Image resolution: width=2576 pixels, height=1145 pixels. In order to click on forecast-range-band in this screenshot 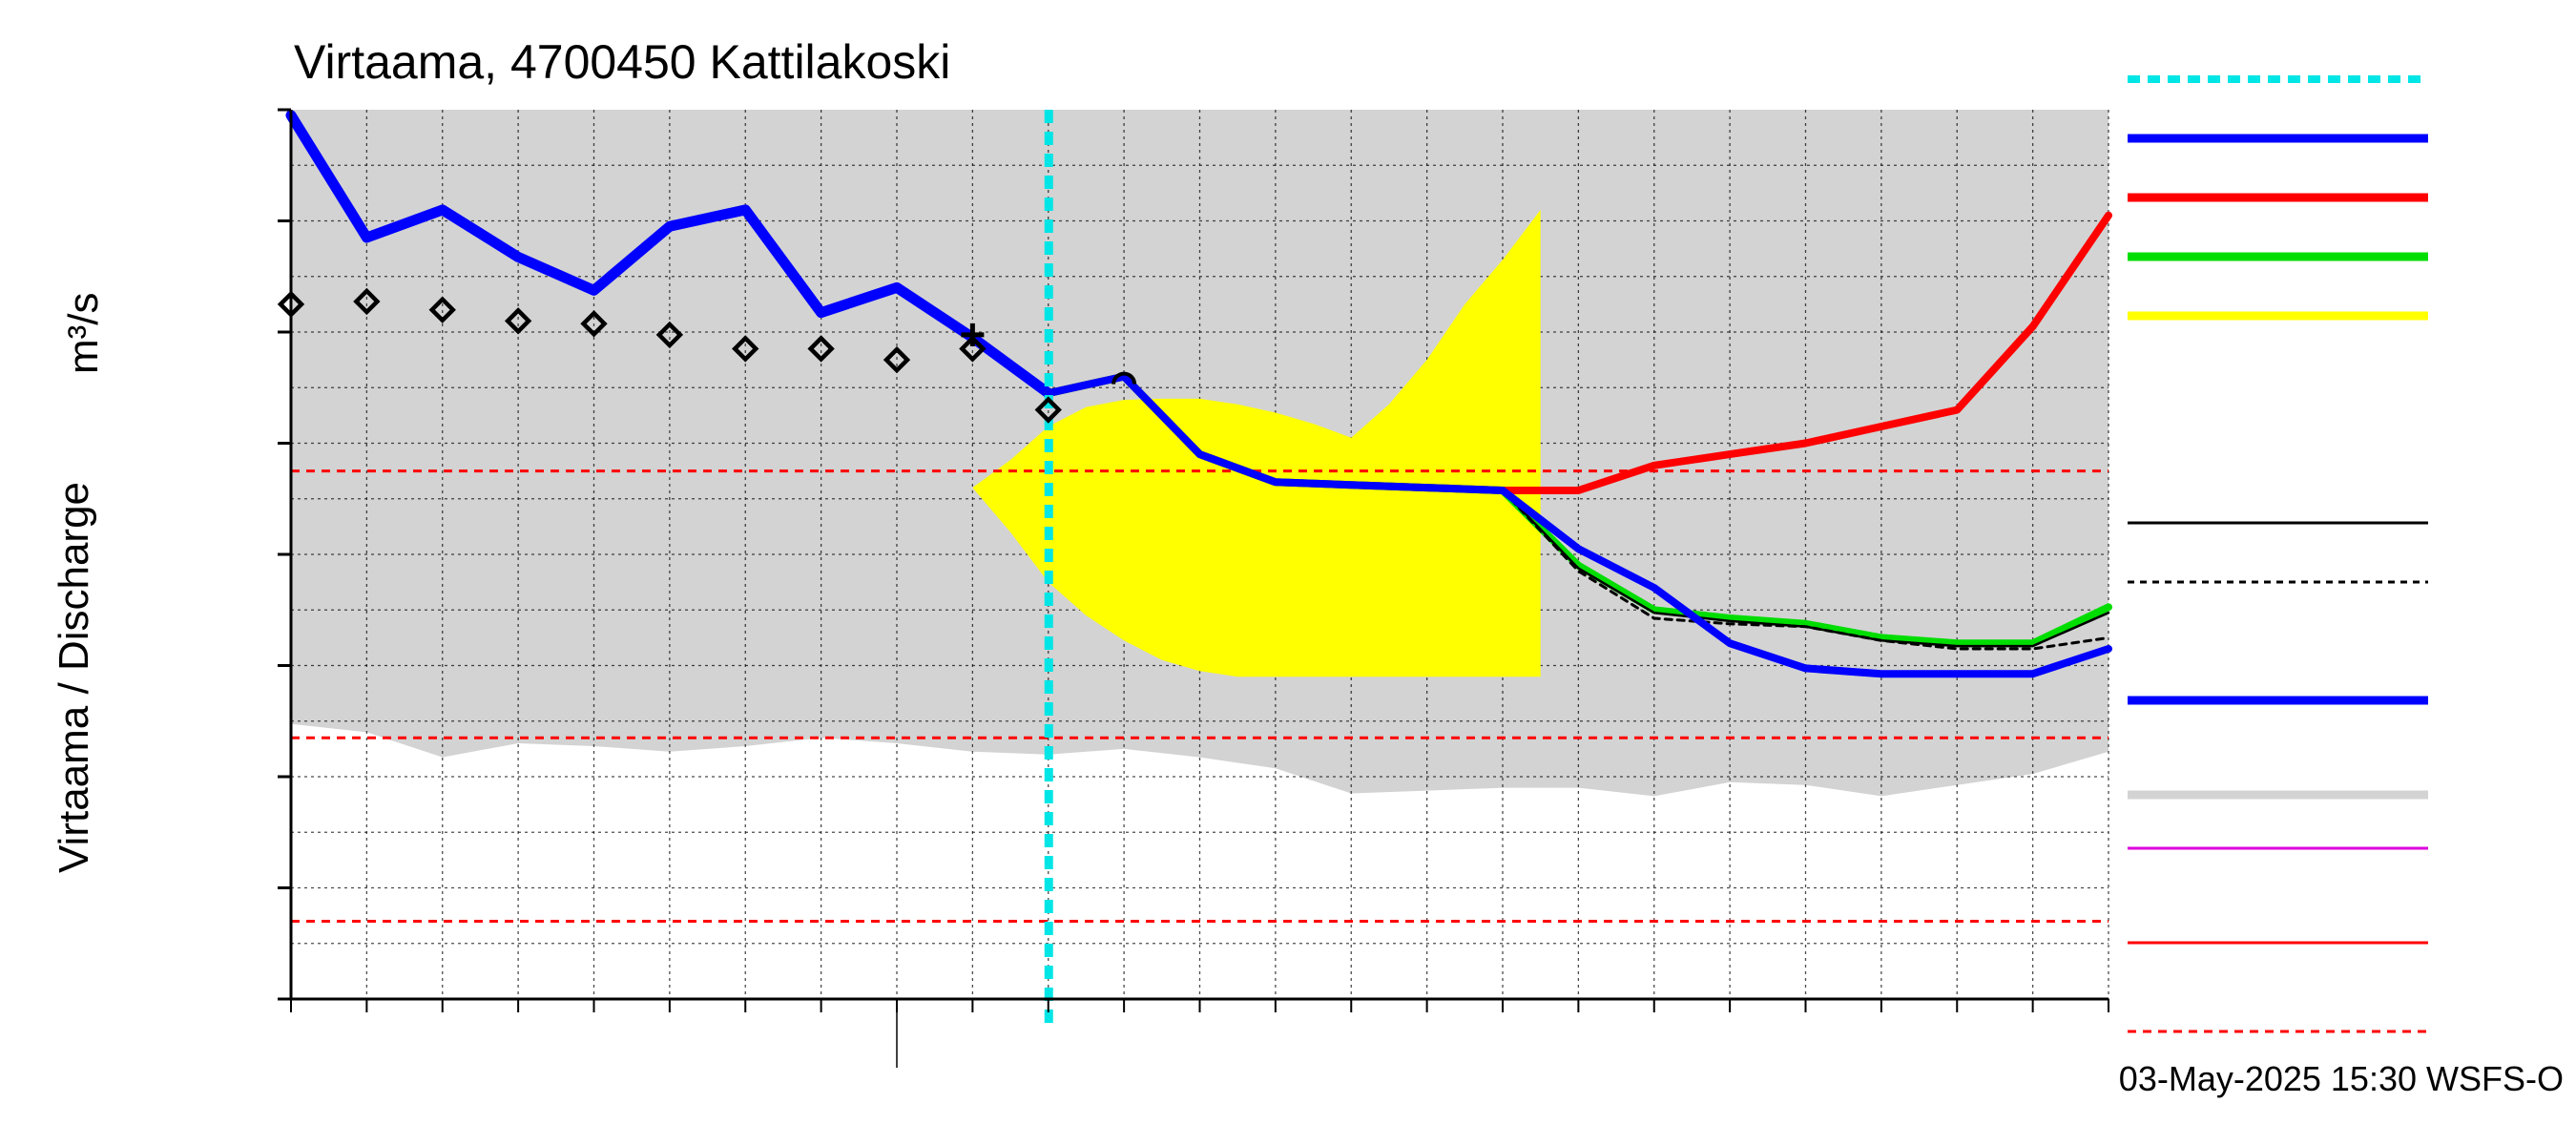, I will do `click(1256, 443)`.